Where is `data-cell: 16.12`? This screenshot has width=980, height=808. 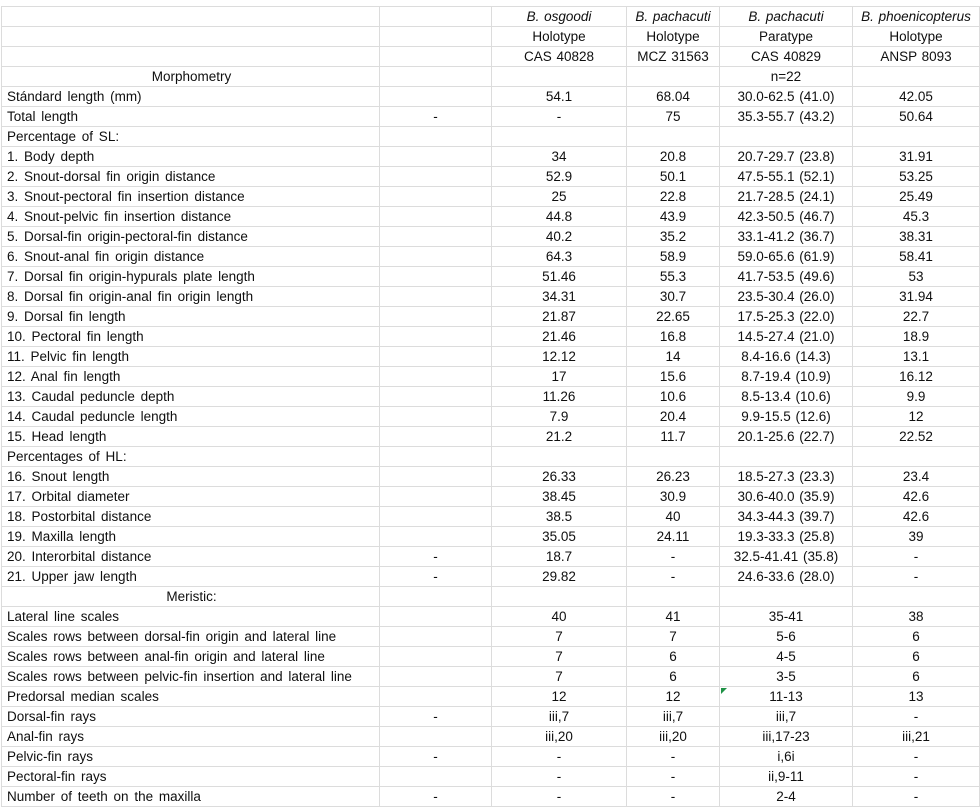 data-cell: 16.12 is located at coordinates (916, 376).